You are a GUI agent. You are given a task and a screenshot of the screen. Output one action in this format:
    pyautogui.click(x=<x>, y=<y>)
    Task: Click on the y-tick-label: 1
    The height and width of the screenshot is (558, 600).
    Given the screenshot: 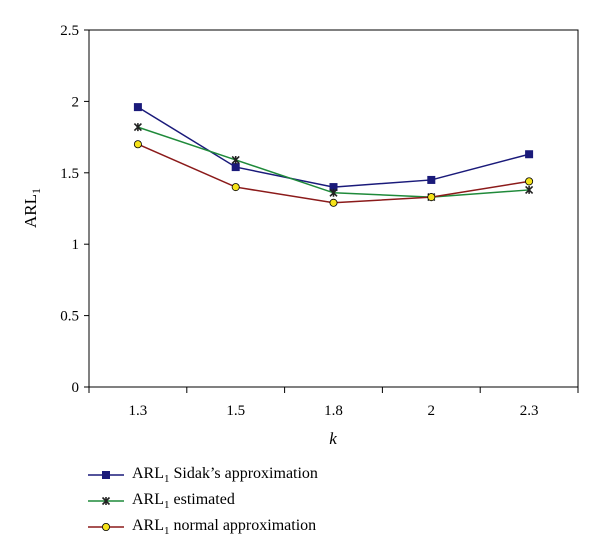 What is the action you would take?
    pyautogui.click(x=76, y=245)
    